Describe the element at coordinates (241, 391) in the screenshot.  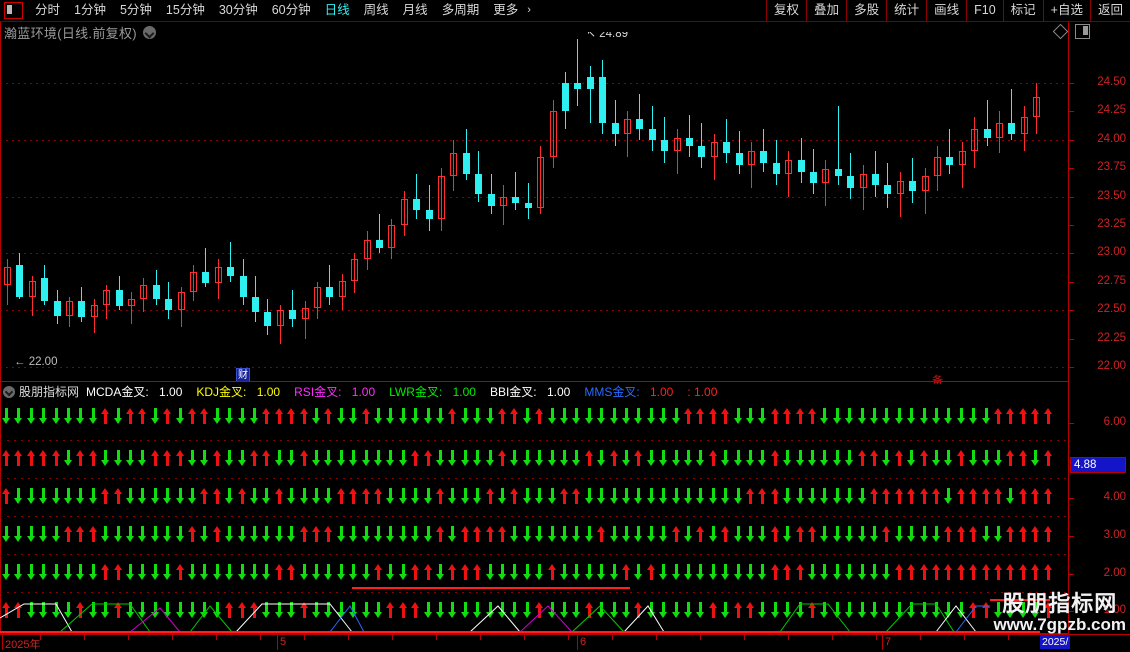
I see `indicator-item-kdj: KDJ金叉: 1.00` at that location.